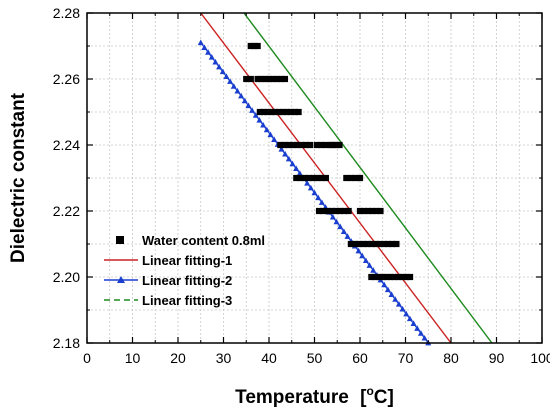 The image size is (550, 412). What do you see at coordinates (315, 358) in the screenshot?
I see `x-tick-label: 50` at bounding box center [315, 358].